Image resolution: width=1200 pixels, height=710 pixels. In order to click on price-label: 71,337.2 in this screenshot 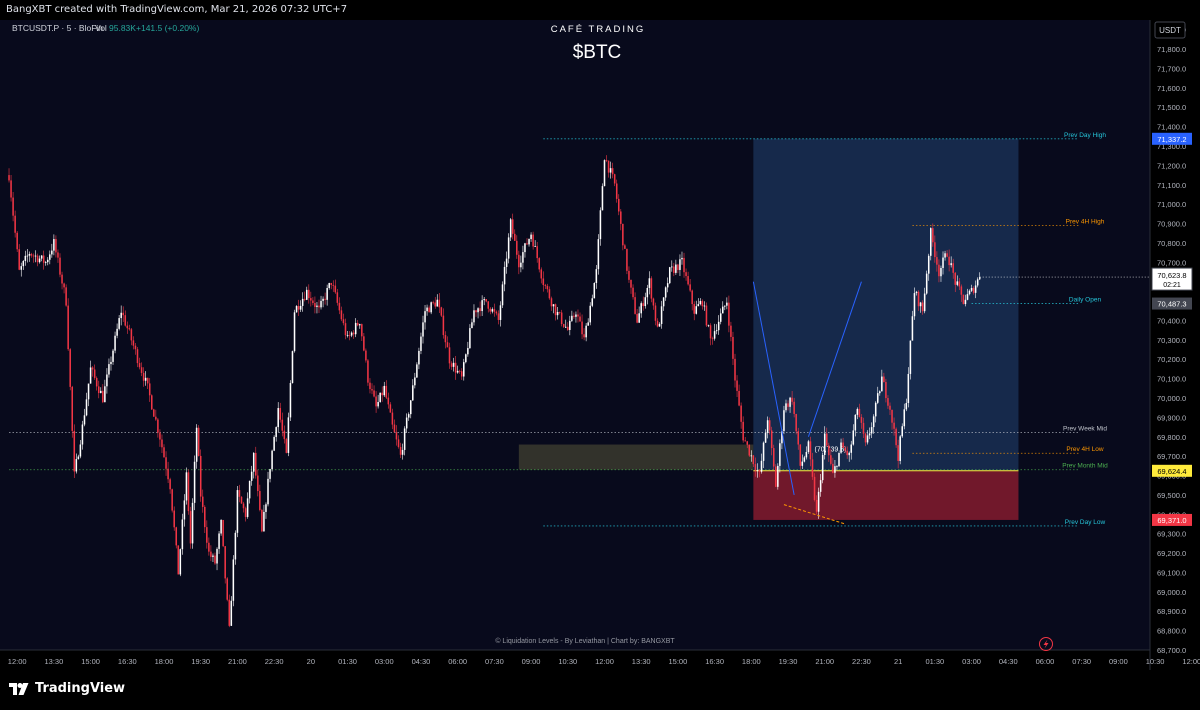, I will do `click(1172, 138)`.